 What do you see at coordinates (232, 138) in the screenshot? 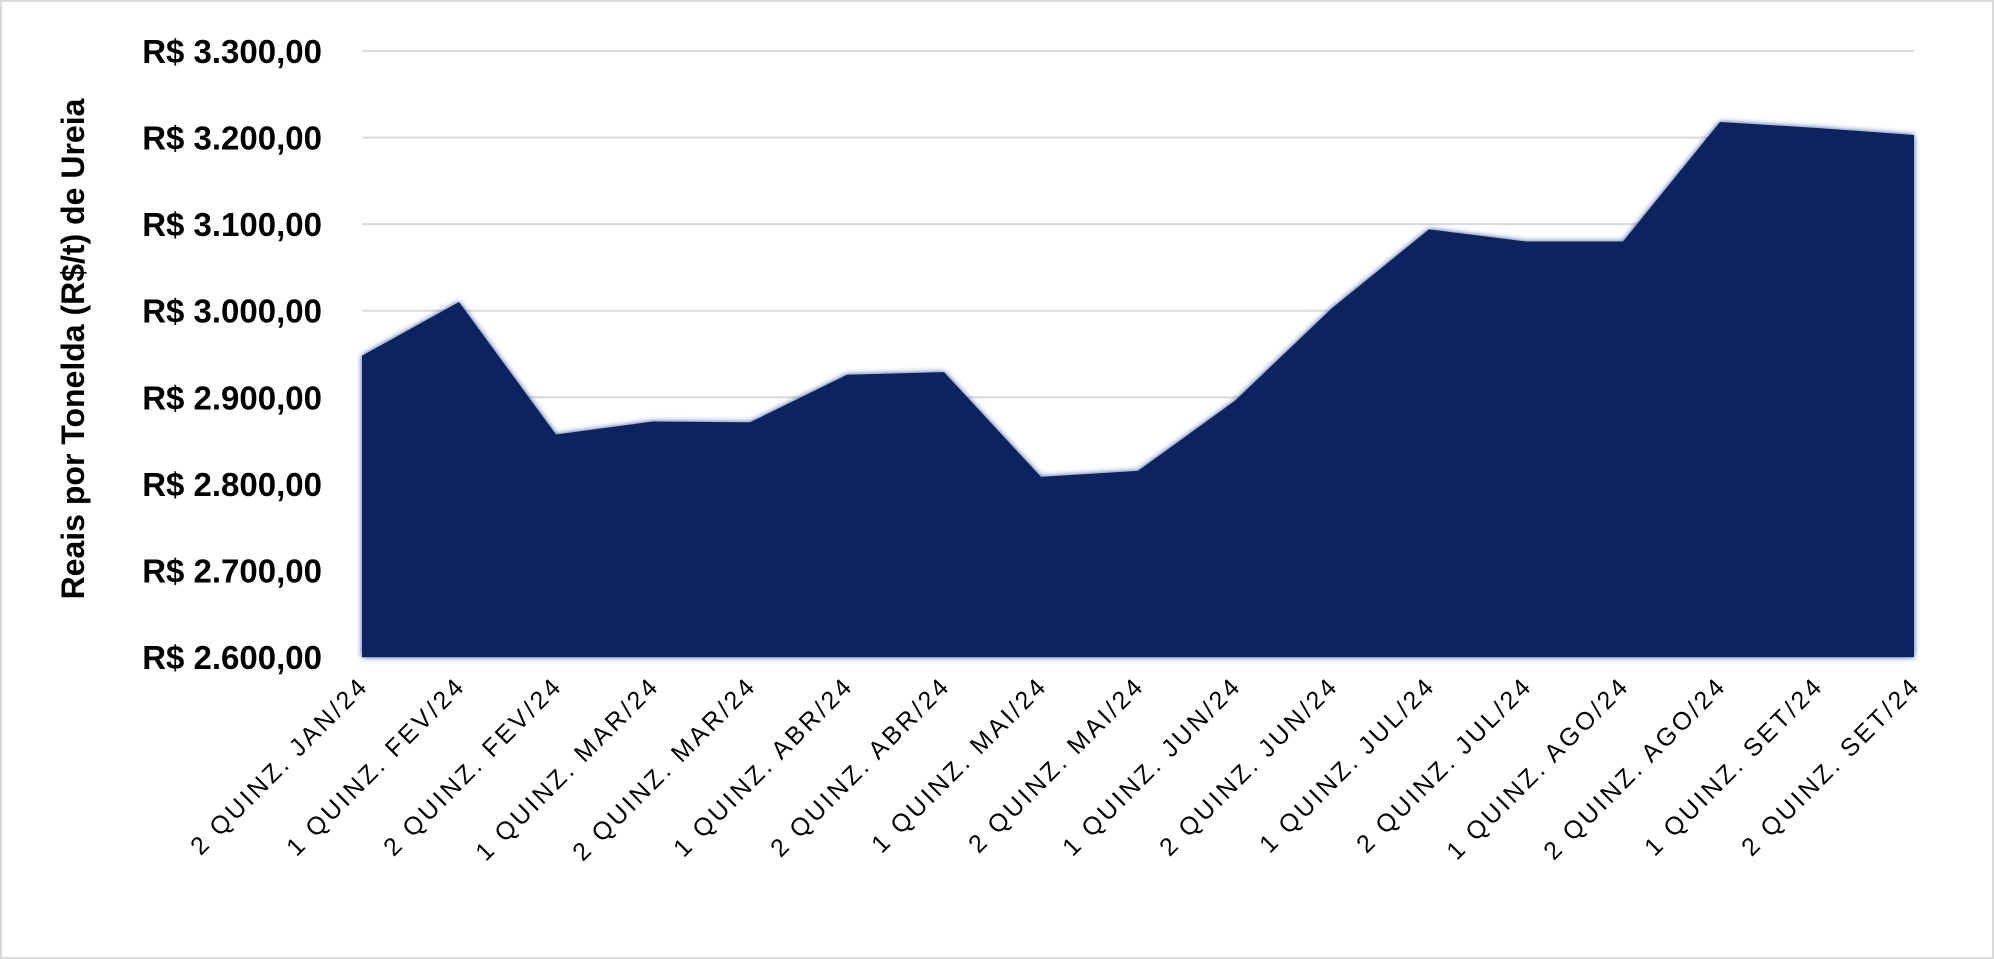
I see `y-tick-label: R$ 3.200,00` at bounding box center [232, 138].